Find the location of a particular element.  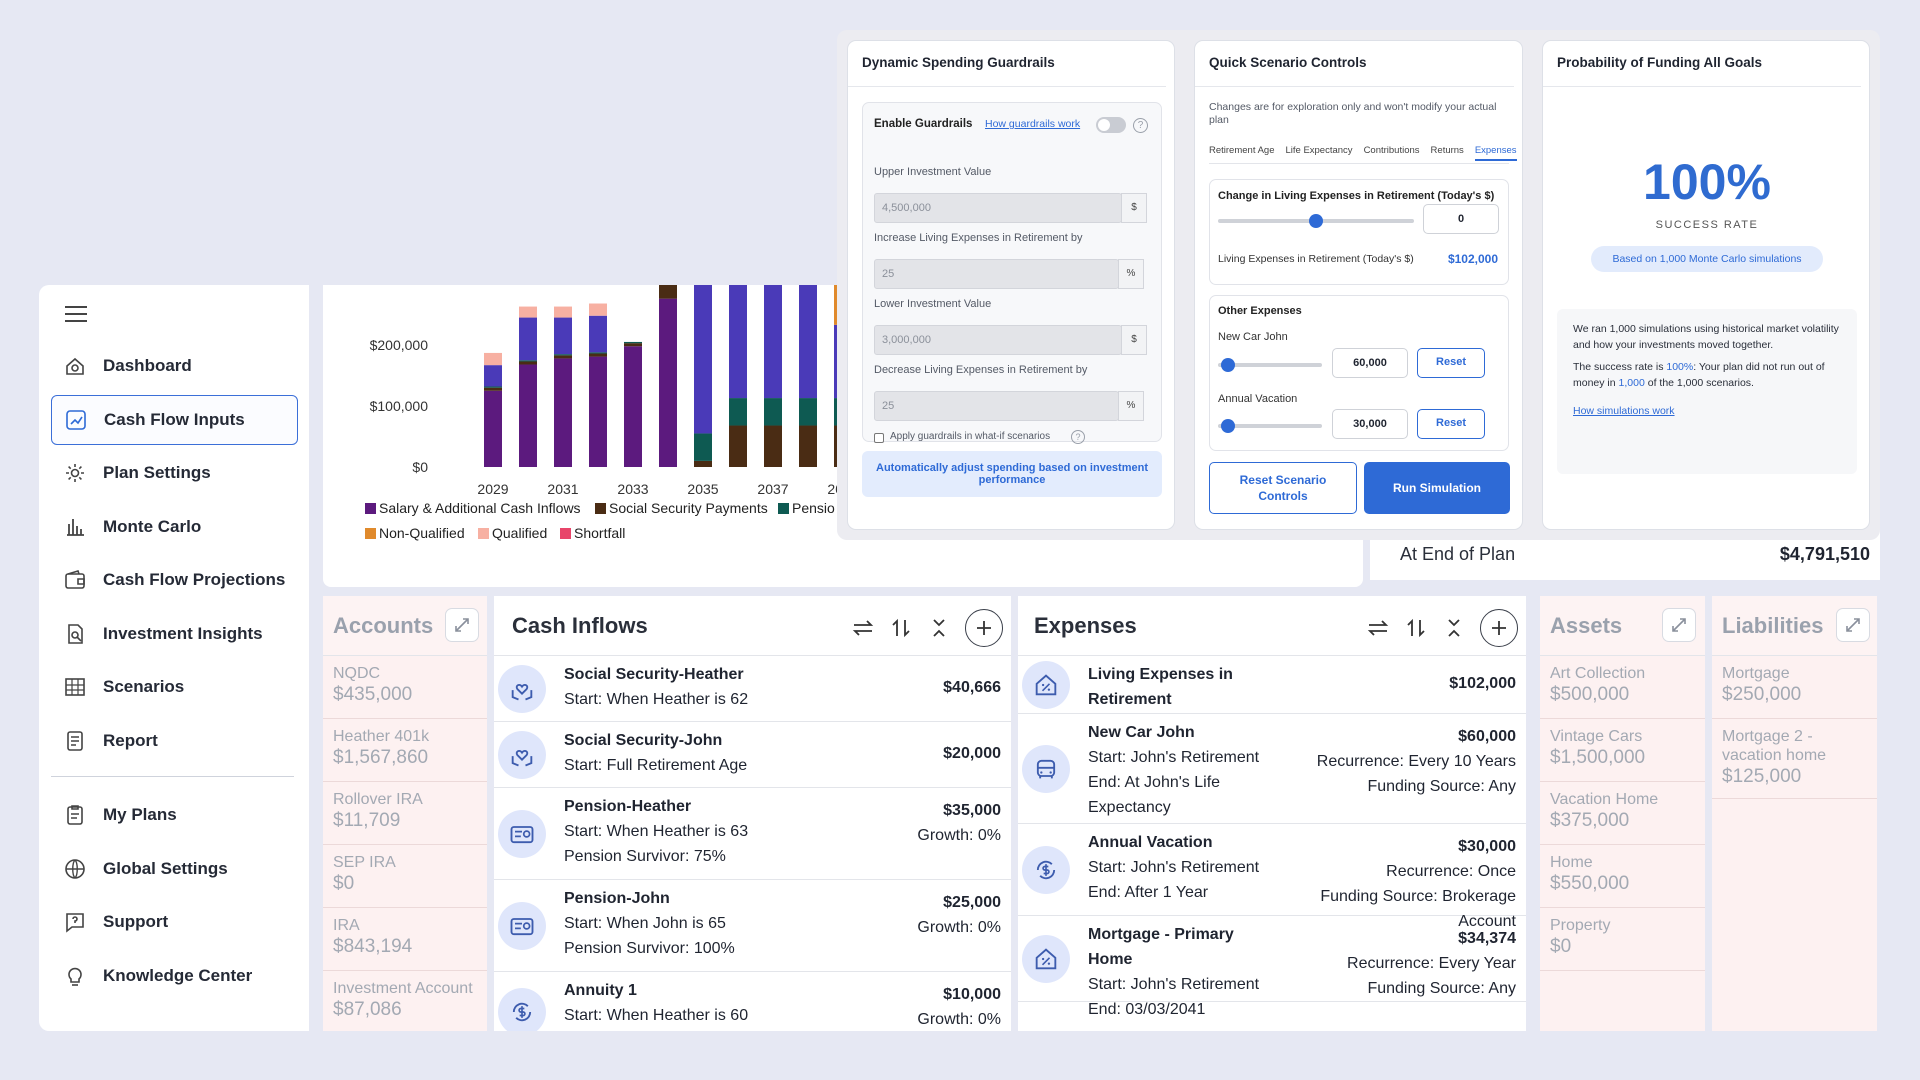

change-expenses-input: 0 is located at coordinates (1461, 219).